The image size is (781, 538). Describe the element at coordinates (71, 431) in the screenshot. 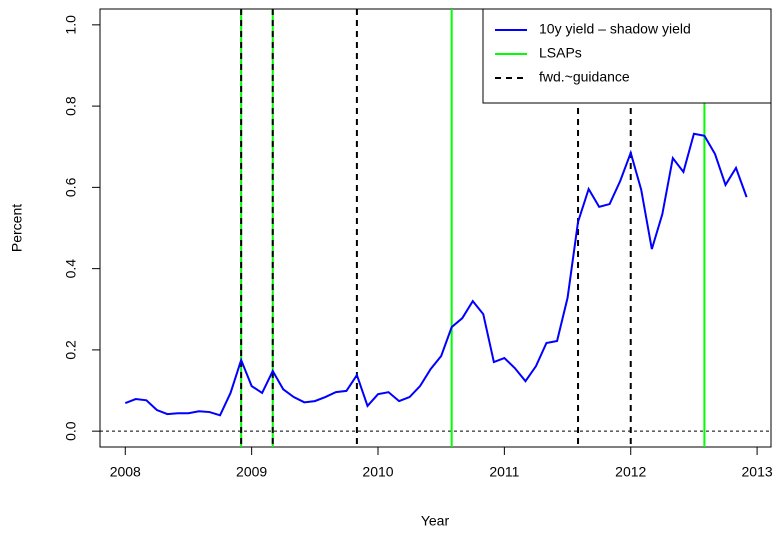

I see `y-tick-label: 0.0` at that location.